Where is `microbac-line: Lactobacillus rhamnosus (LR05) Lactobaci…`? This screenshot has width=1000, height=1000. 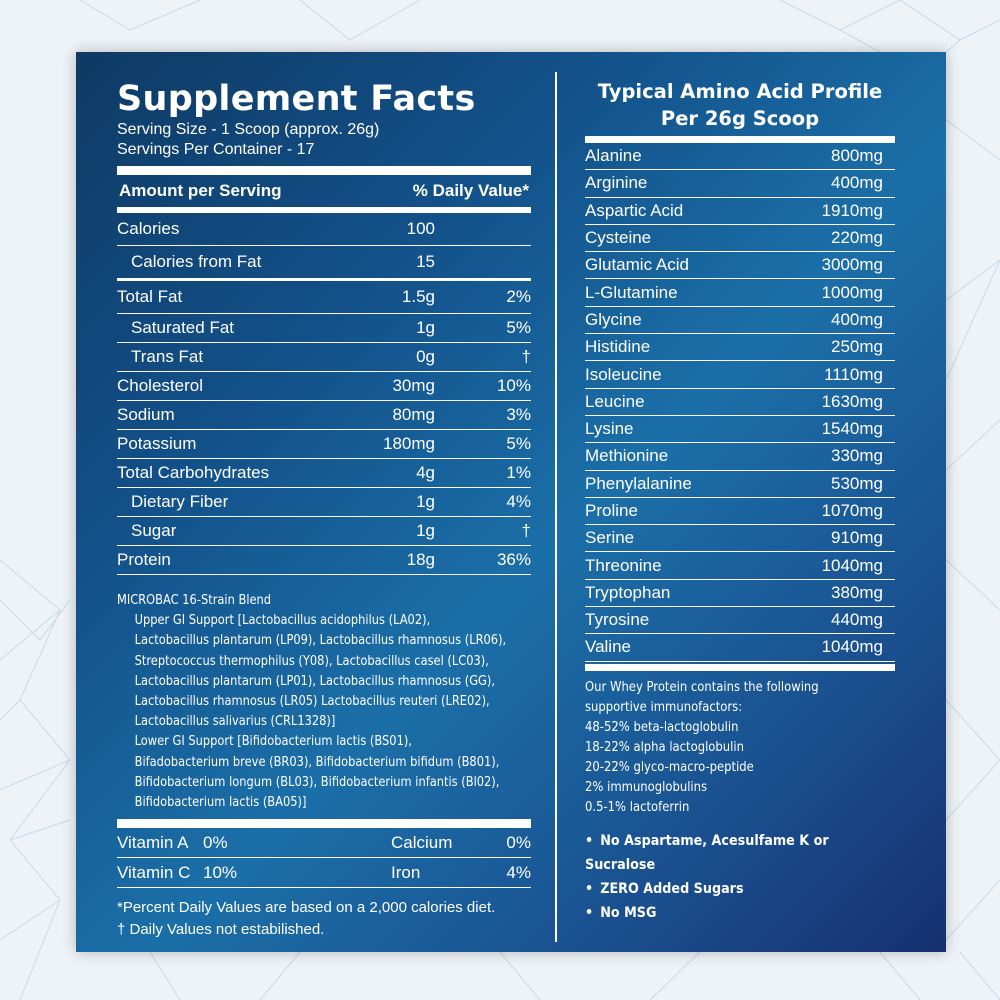 microbac-line: Lactobacillus rhamnosus (LR05) Lactobaci… is located at coordinates (312, 702).